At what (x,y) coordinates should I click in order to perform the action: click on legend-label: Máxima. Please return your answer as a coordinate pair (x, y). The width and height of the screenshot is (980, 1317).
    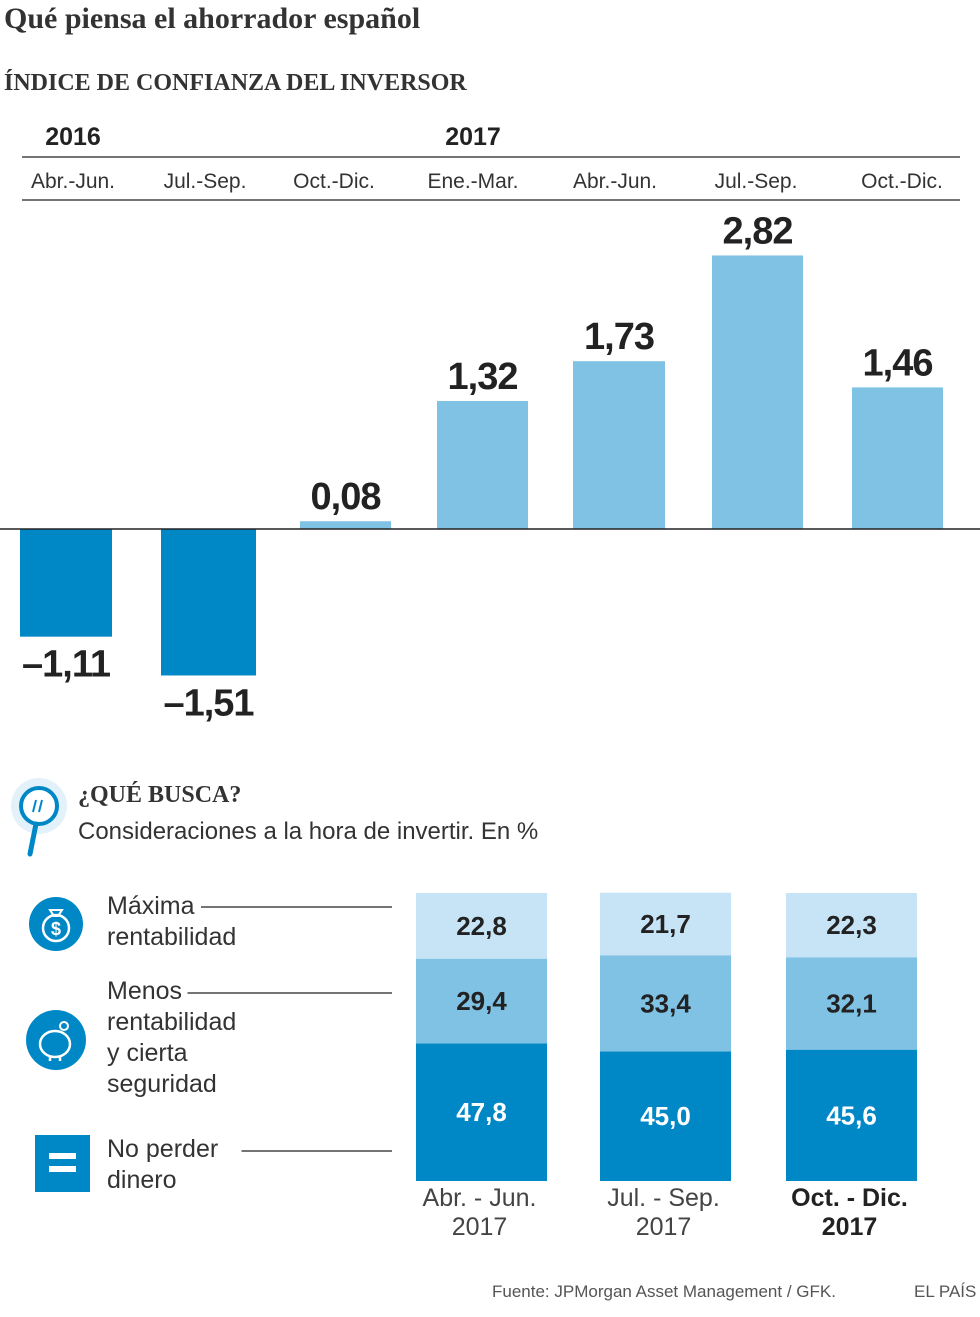
    Looking at the image, I should click on (151, 906).